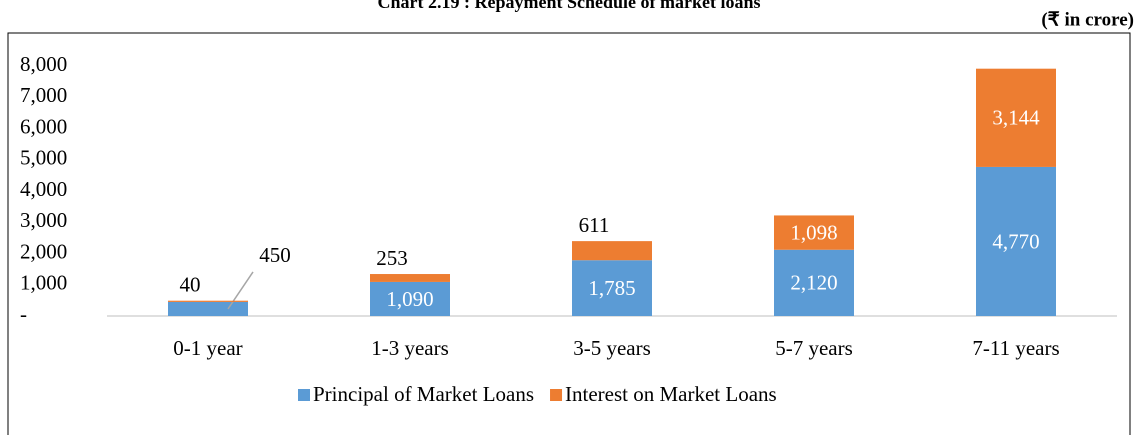 This screenshot has width=1138, height=435. What do you see at coordinates (43, 95) in the screenshot?
I see `y-tick-label: 7,000` at bounding box center [43, 95].